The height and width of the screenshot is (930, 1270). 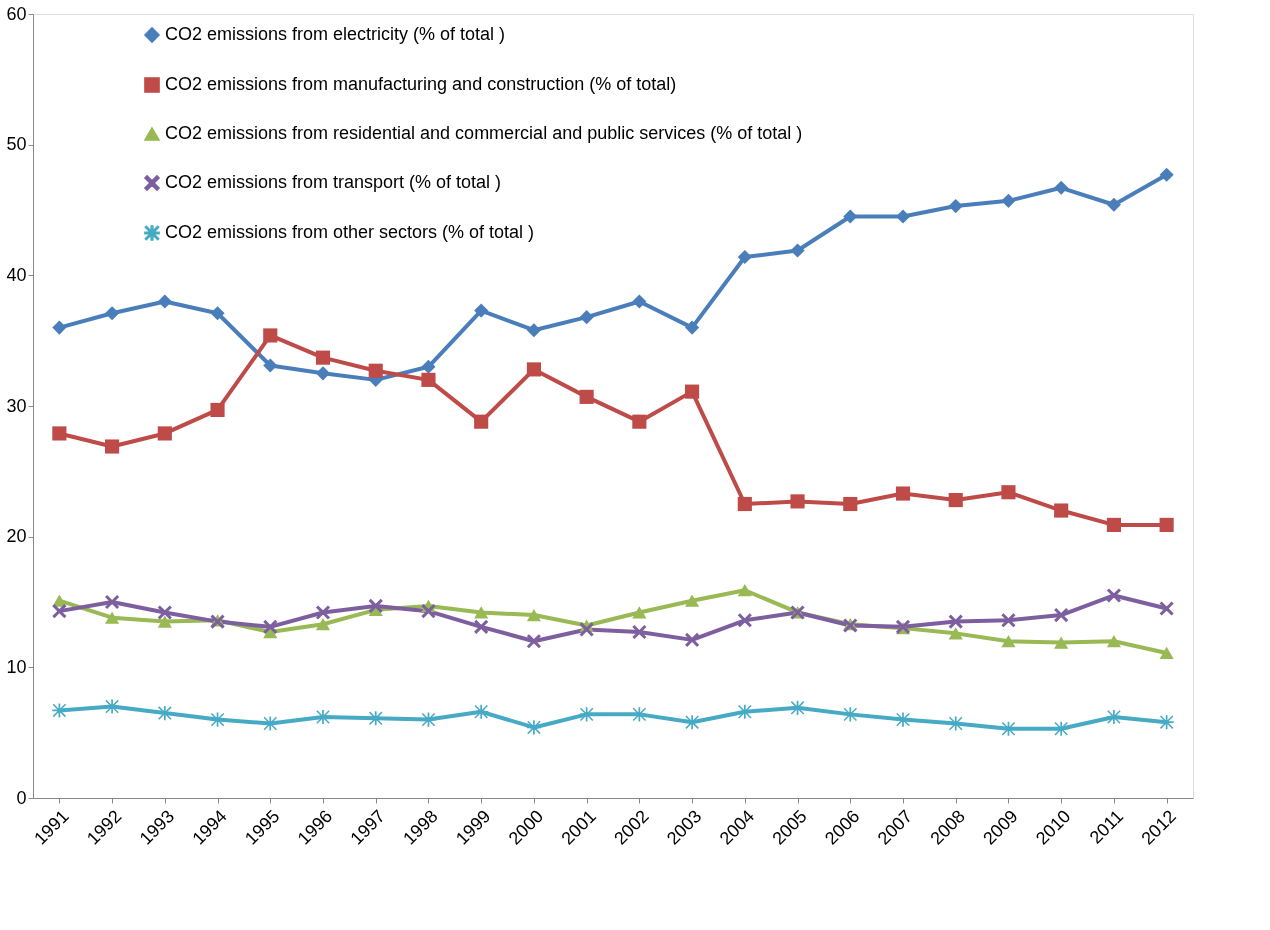 What do you see at coordinates (16, 536) in the screenshot?
I see `y-tick-label: 20` at bounding box center [16, 536].